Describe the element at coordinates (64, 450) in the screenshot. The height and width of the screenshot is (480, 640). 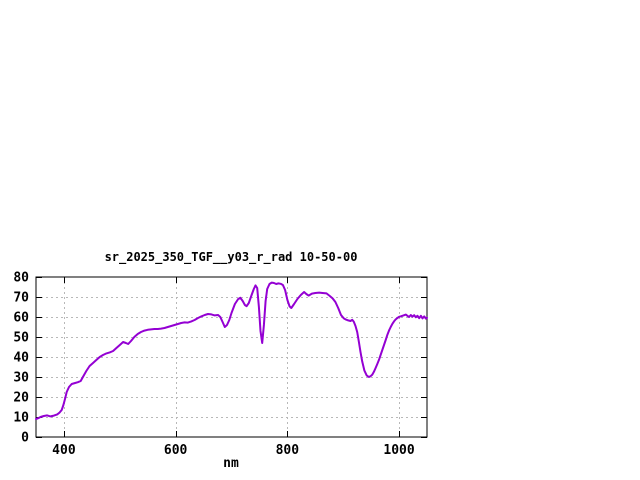
I see `x-tick-label: 400` at that location.